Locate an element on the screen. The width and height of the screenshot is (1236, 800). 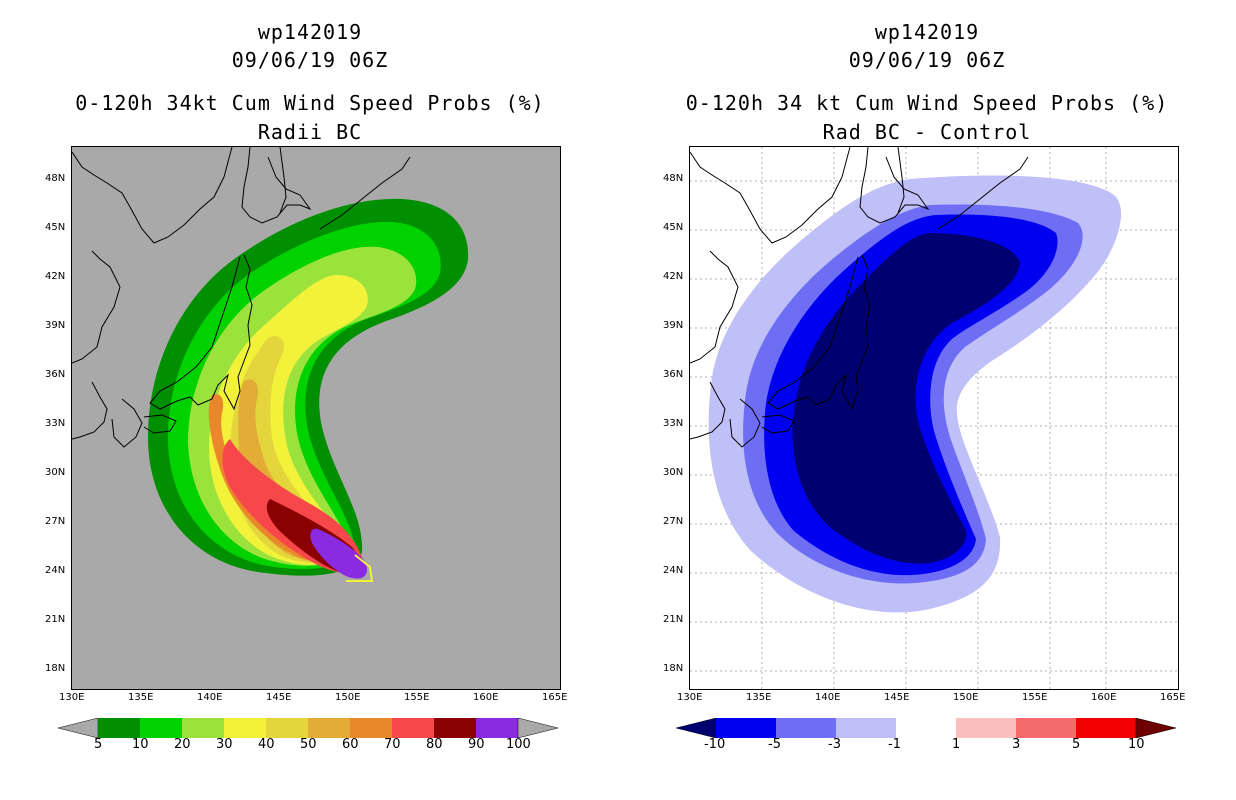
colorbar-tick-label: 90 is located at coordinates (476, 744).